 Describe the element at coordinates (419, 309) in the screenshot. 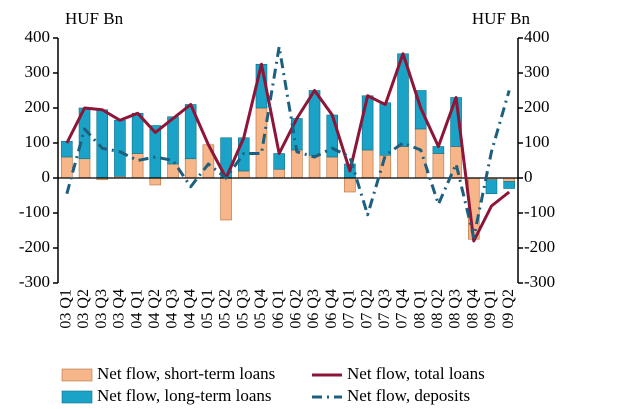

I see `x-tick-label: 08 Q1` at that location.